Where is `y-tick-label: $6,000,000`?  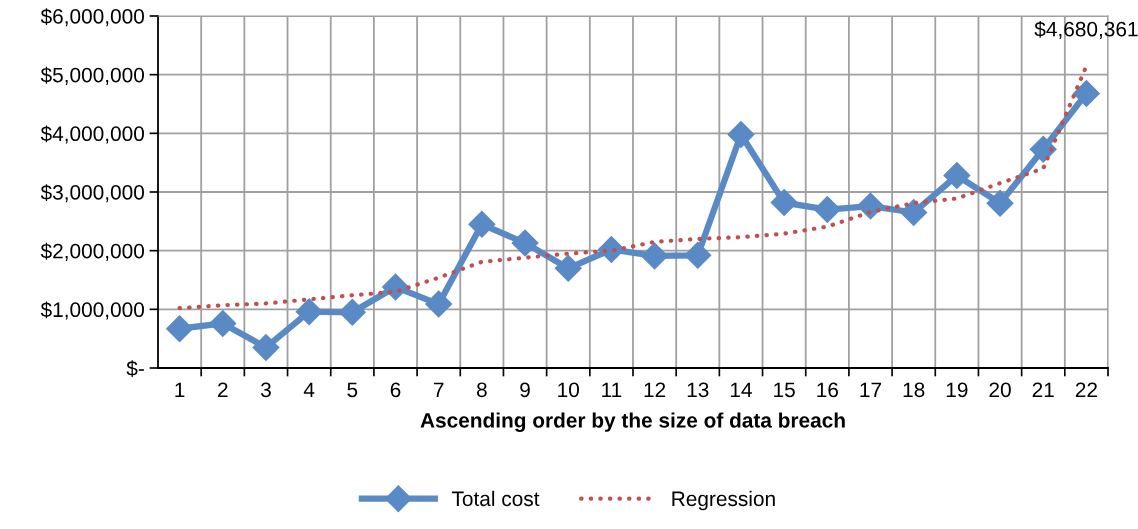
y-tick-label: $6,000,000 is located at coordinates (92, 17).